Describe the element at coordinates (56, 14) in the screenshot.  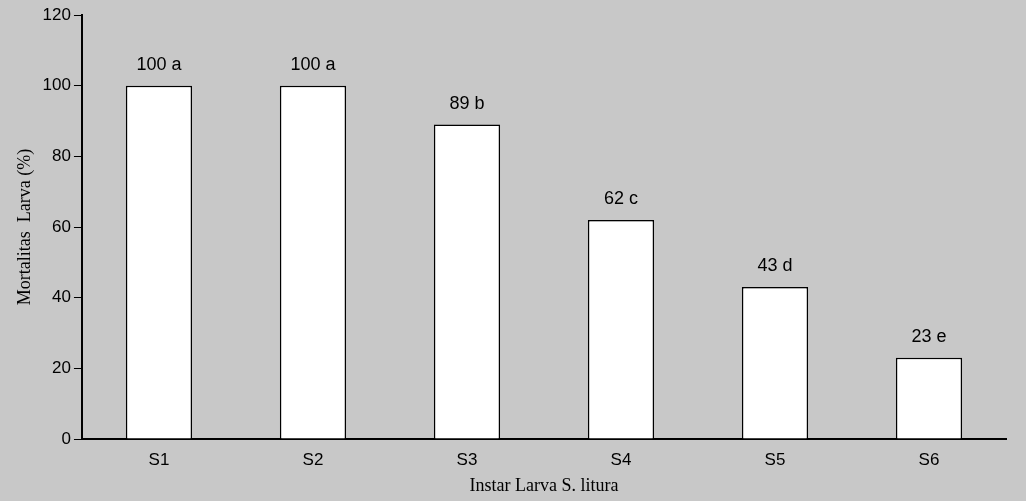
I see `y-tick-label: 120` at that location.